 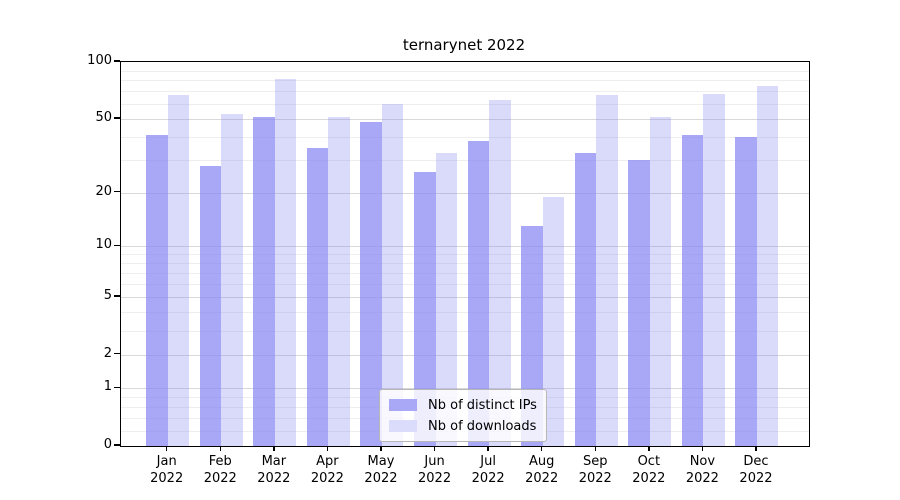 I want to click on x-tick-month: Mar, so click(x=274, y=461).